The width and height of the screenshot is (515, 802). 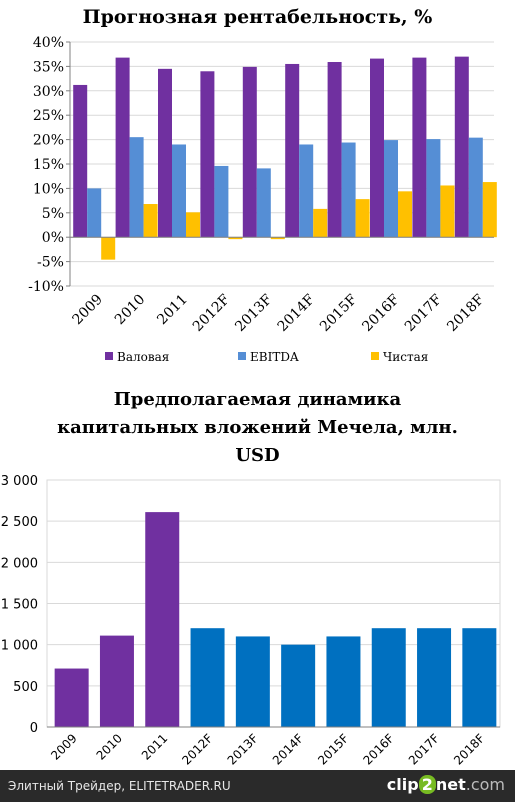 I want to click on legend-label: EBITDA, so click(x=274, y=357).